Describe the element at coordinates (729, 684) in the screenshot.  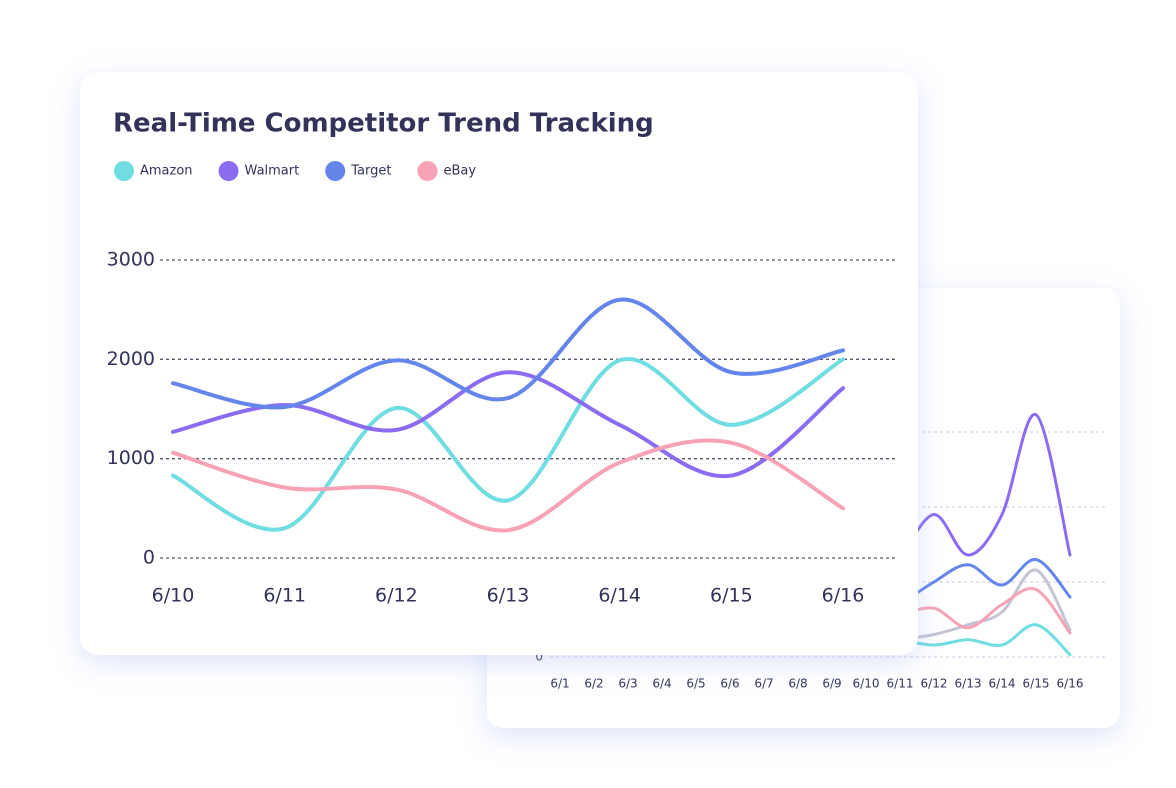
I see `x-tick-label: 6/6` at that location.